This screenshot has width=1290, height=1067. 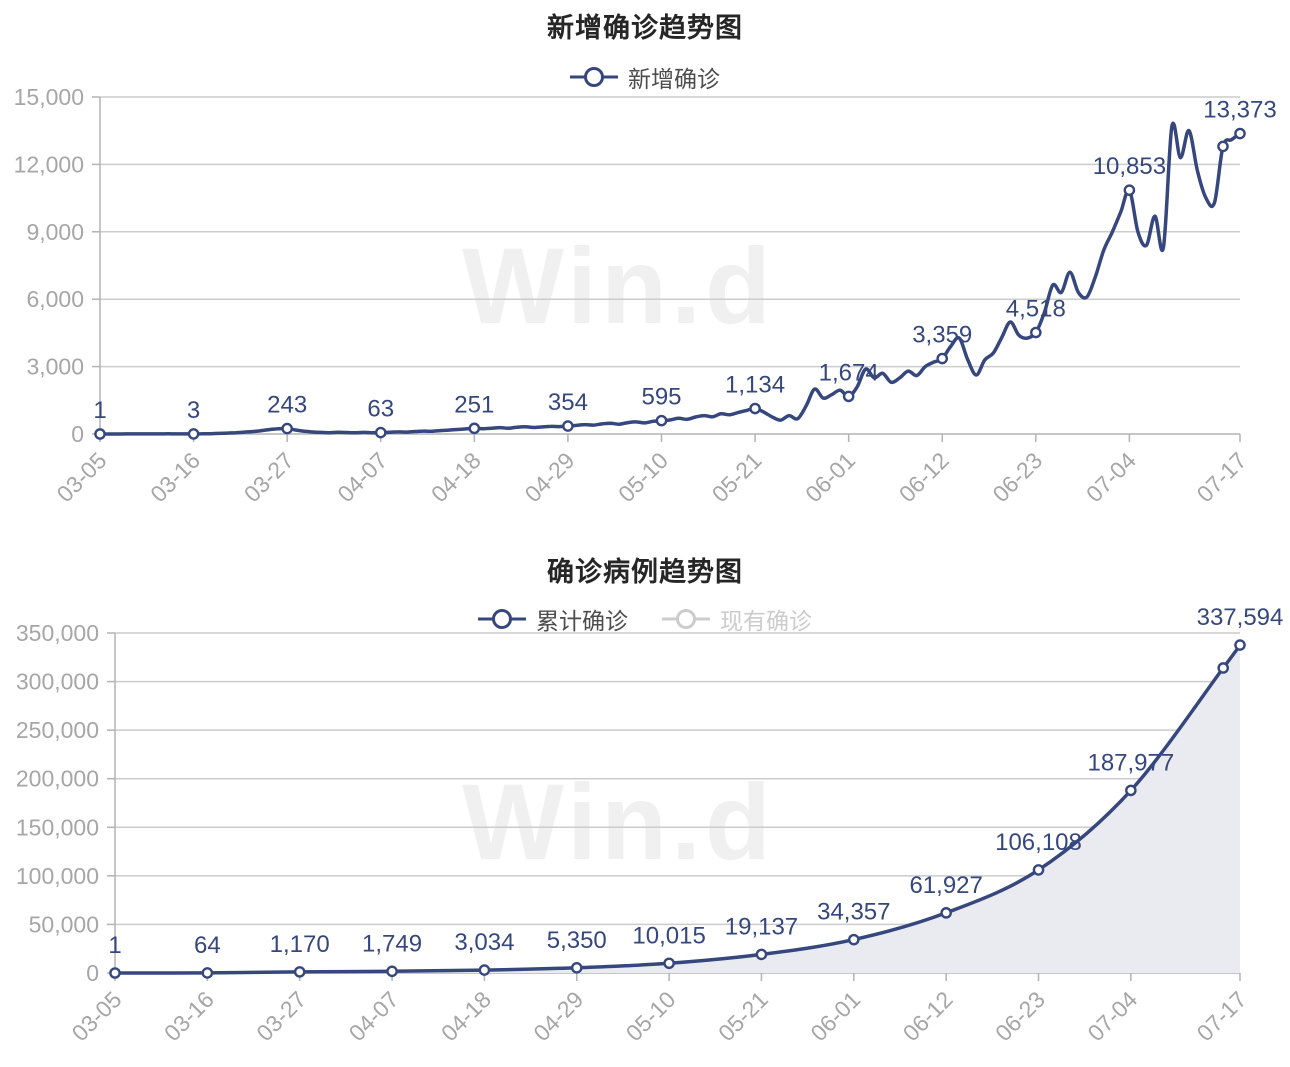 I want to click on data-label: 10,015, so click(x=668, y=935).